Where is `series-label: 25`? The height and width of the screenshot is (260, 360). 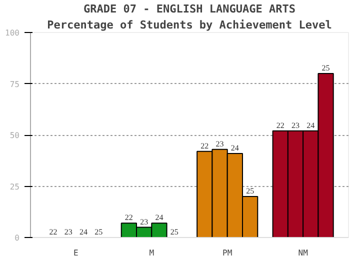 series-label: 25 is located at coordinates (250, 191).